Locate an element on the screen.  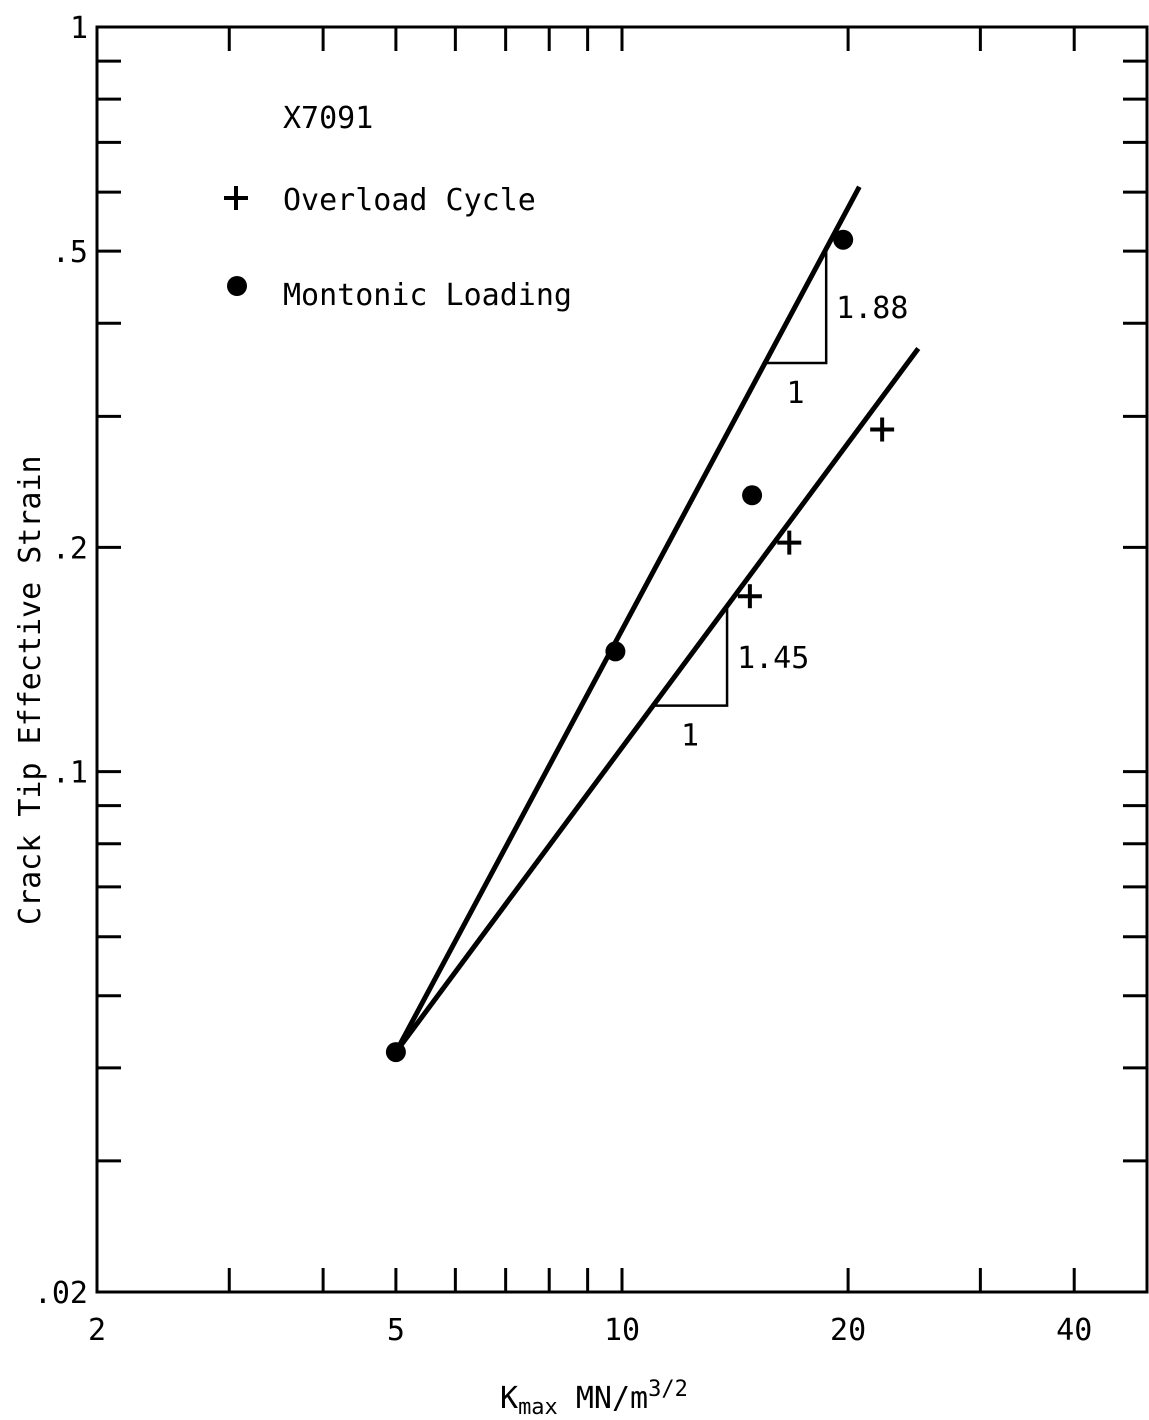
x-tick-label: 10 is located at coordinates (622, 1330).